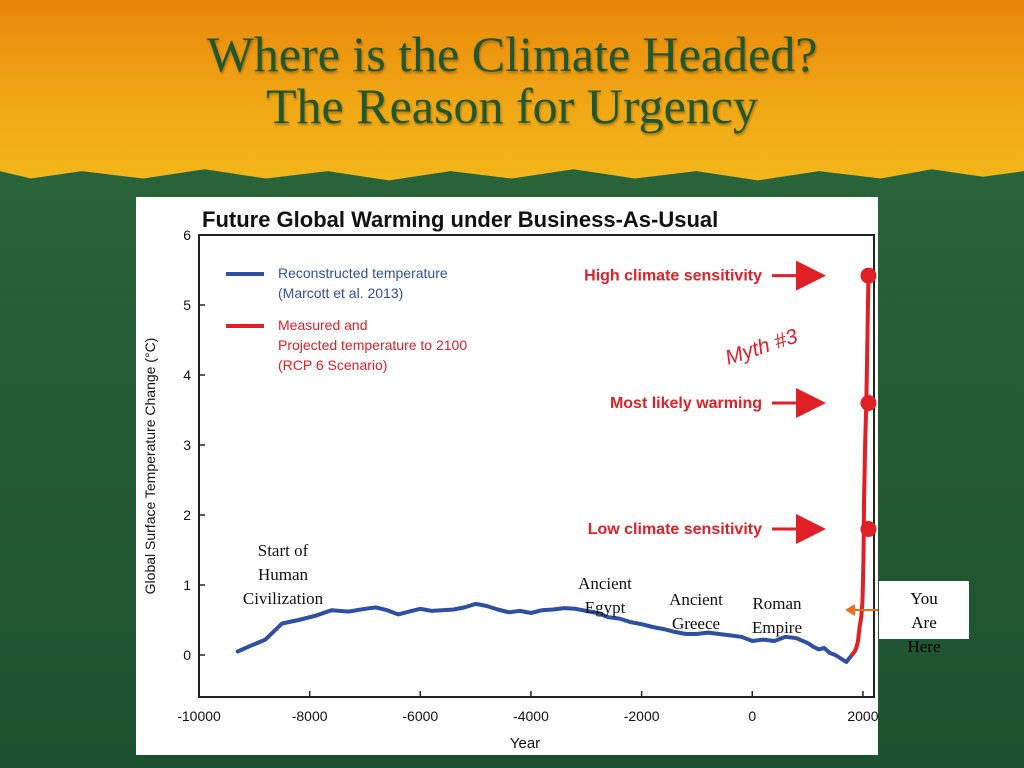 This screenshot has height=768, width=1024. Describe the element at coordinates (924, 622) in the screenshot. I see `you-are-here-line: Are` at that location.